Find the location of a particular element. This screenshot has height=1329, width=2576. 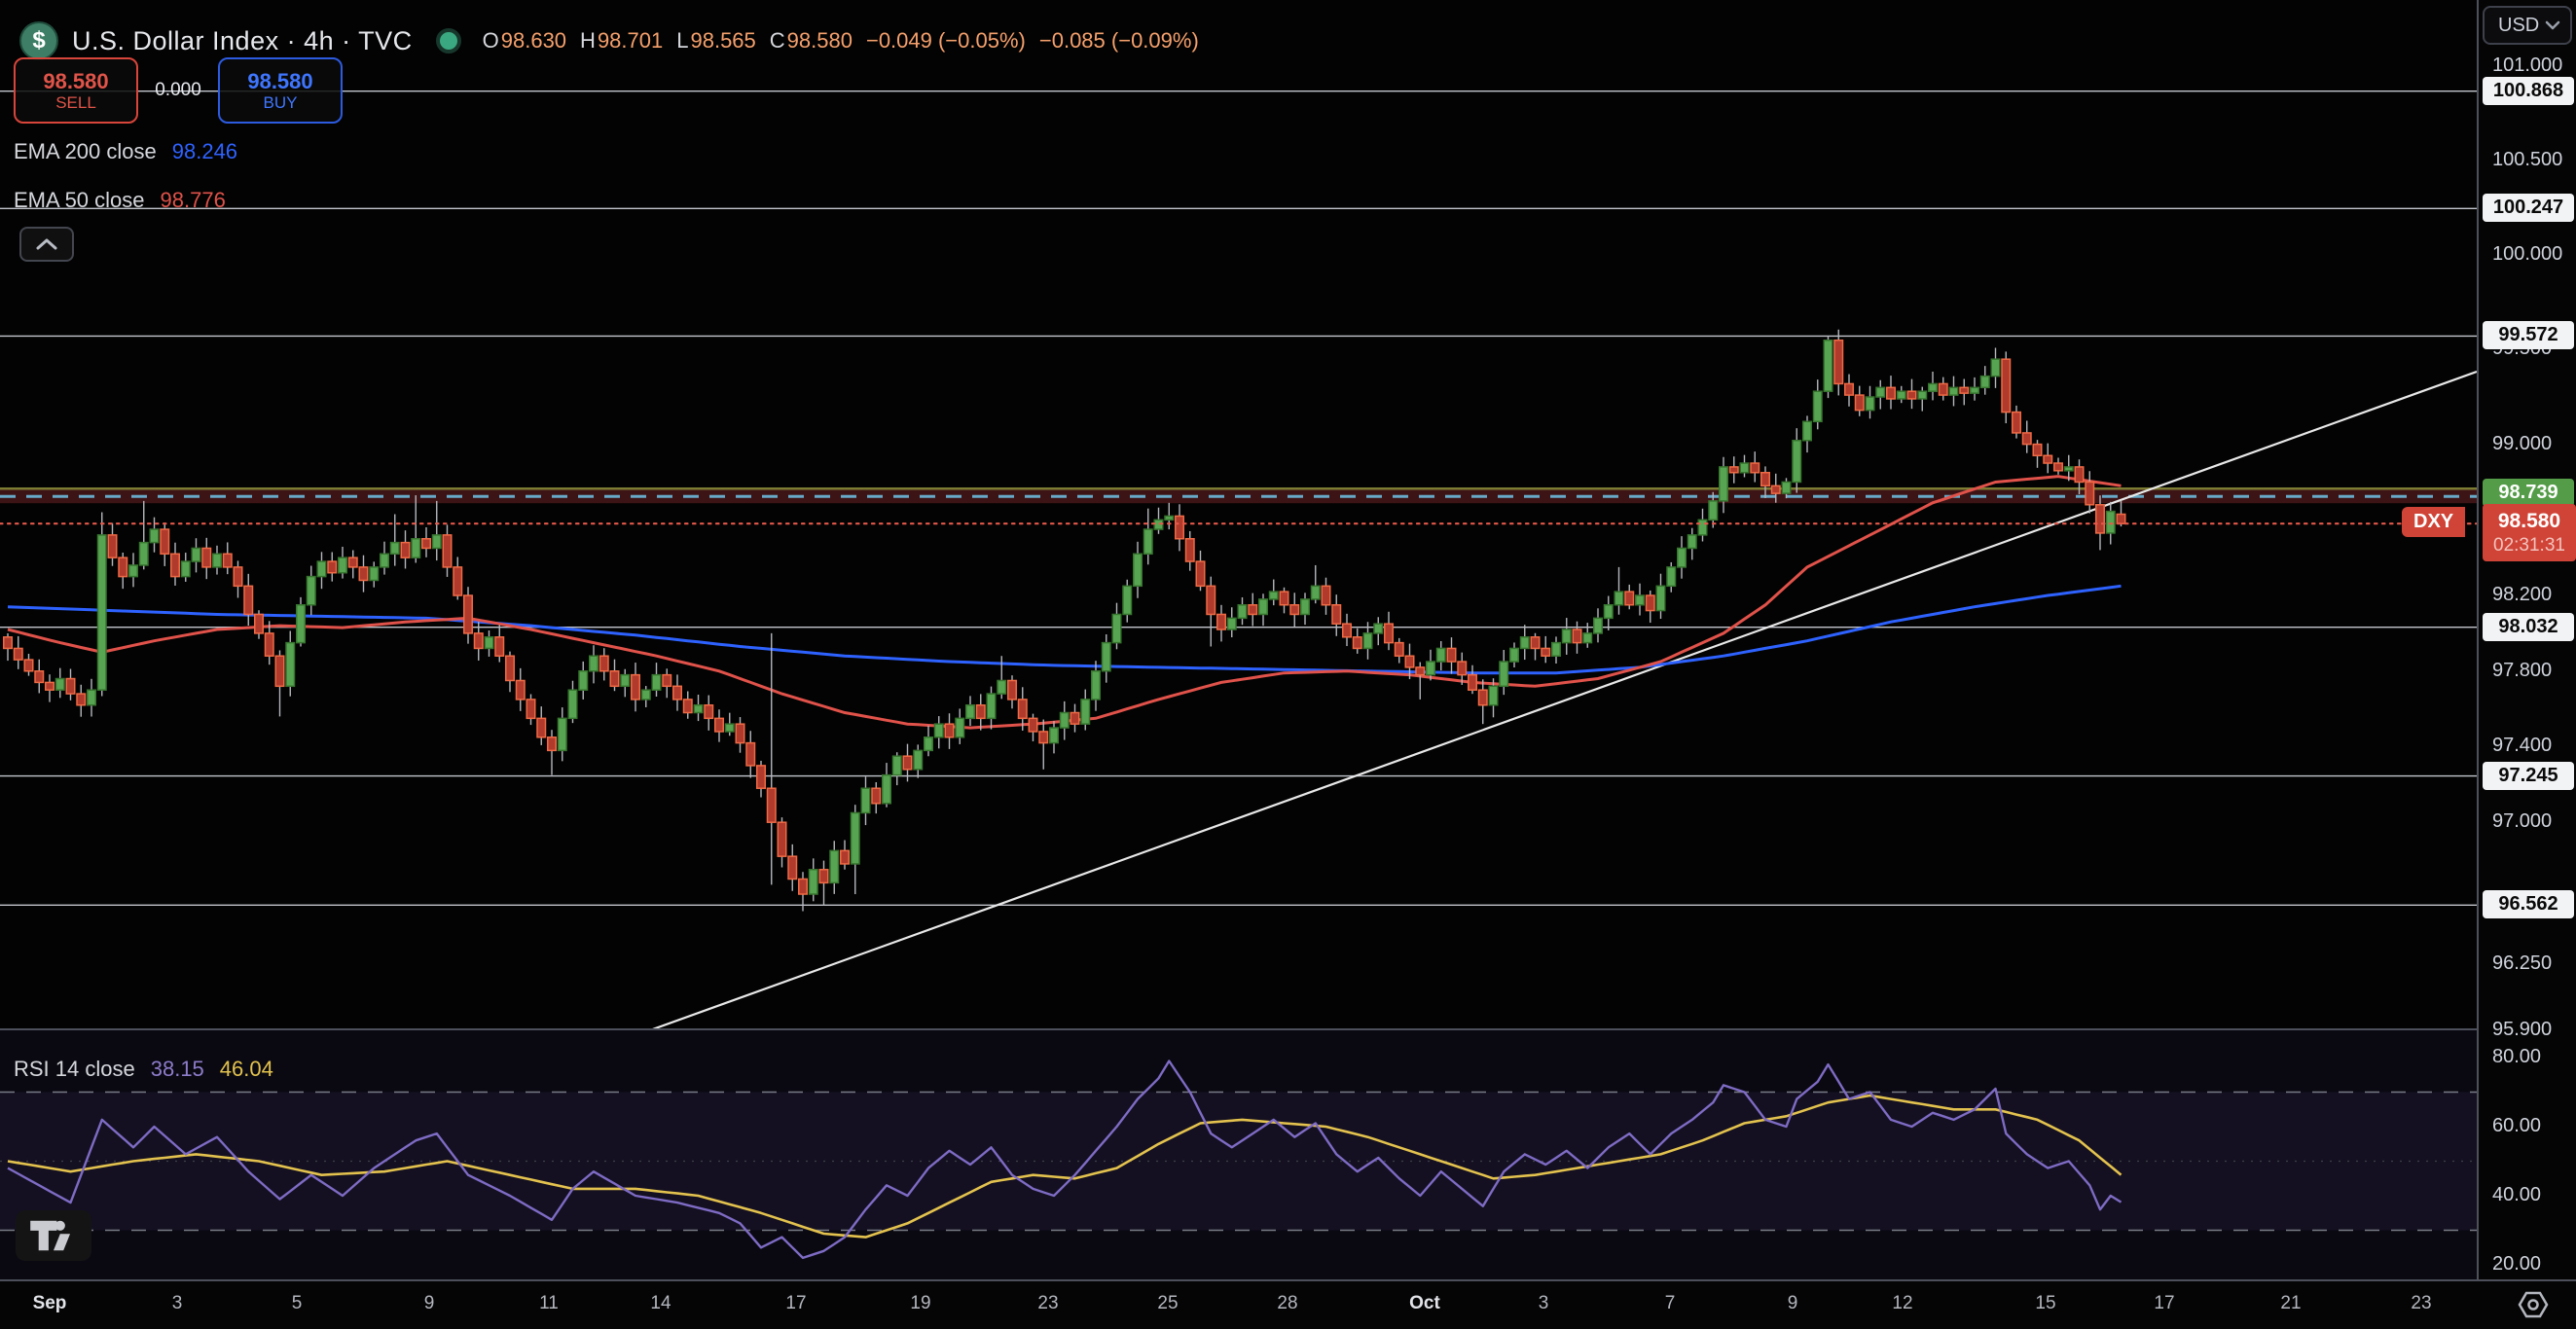

time-axis-label: 5 is located at coordinates (297, 1303).